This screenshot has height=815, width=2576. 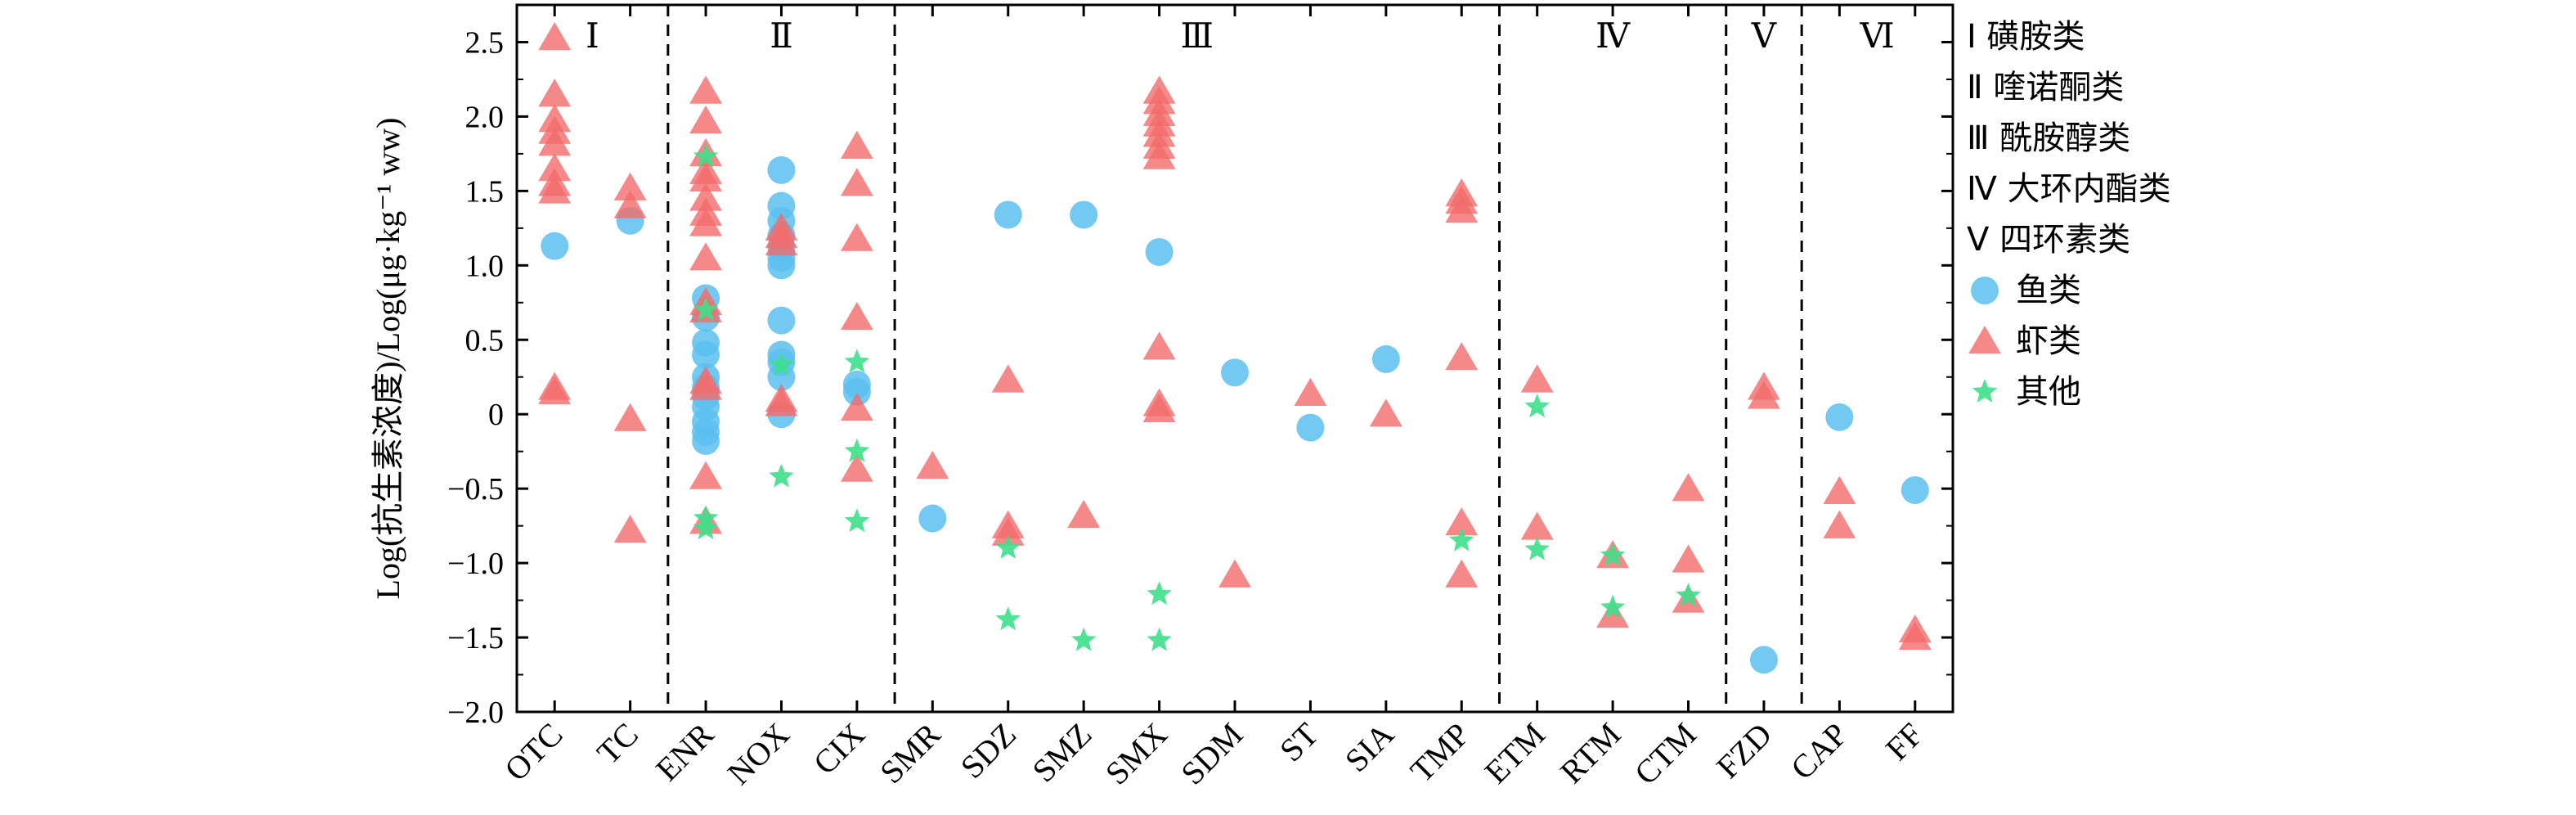 I want to click on x-category-label: SDM, so click(x=1212, y=754).